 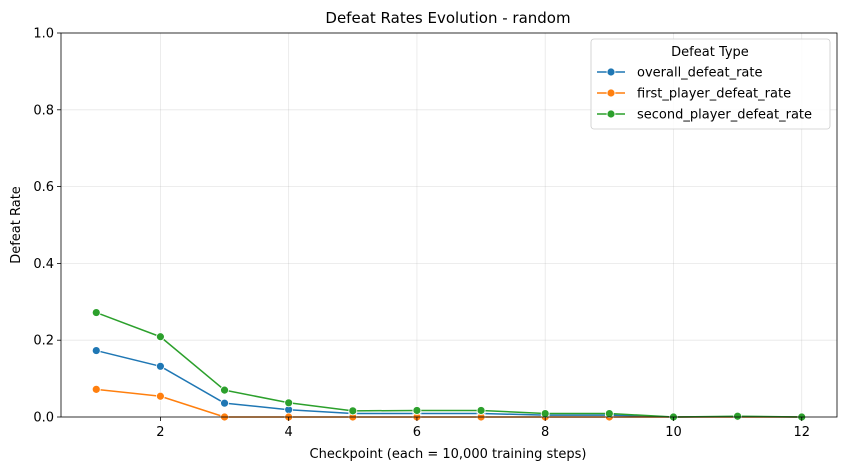 What do you see at coordinates (160, 432) in the screenshot?
I see `x-tick-label: 2` at bounding box center [160, 432].